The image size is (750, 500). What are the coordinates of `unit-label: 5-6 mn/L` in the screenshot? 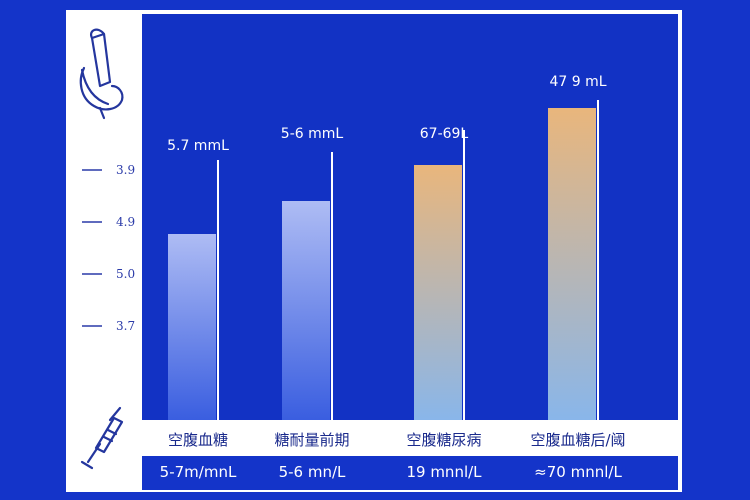 It's located at (312, 472).